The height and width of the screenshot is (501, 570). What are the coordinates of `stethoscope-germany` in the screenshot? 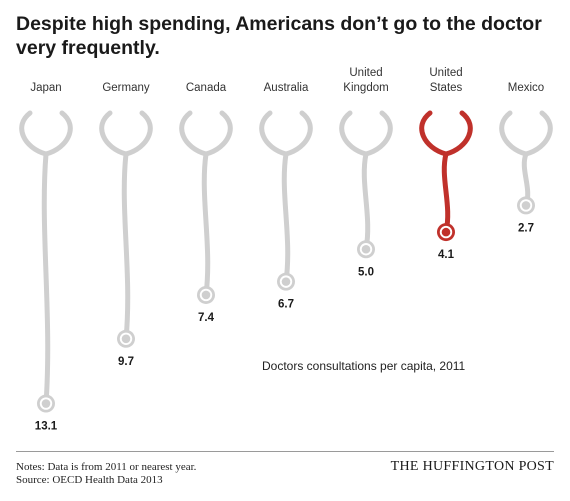 It's located at (126, 229).